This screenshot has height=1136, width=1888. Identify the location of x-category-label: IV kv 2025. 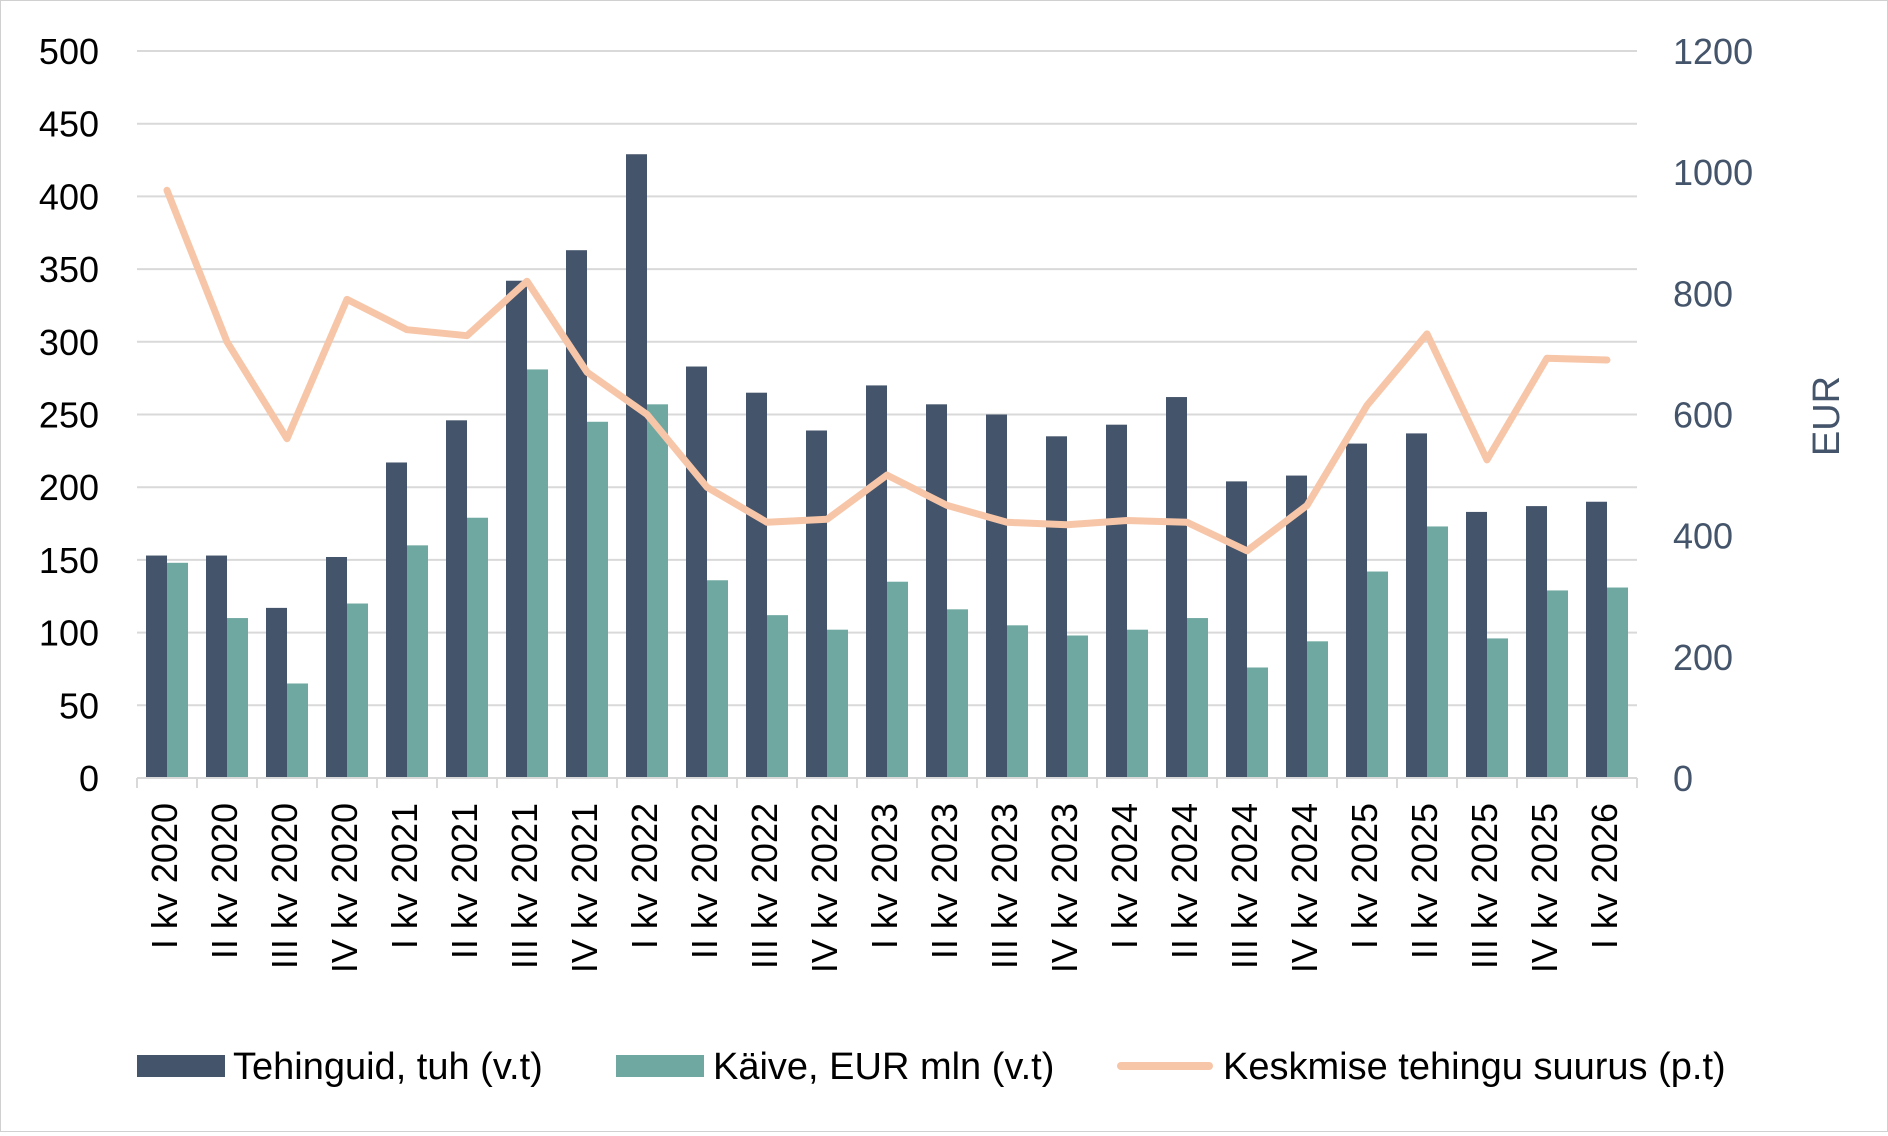
(1544, 888).